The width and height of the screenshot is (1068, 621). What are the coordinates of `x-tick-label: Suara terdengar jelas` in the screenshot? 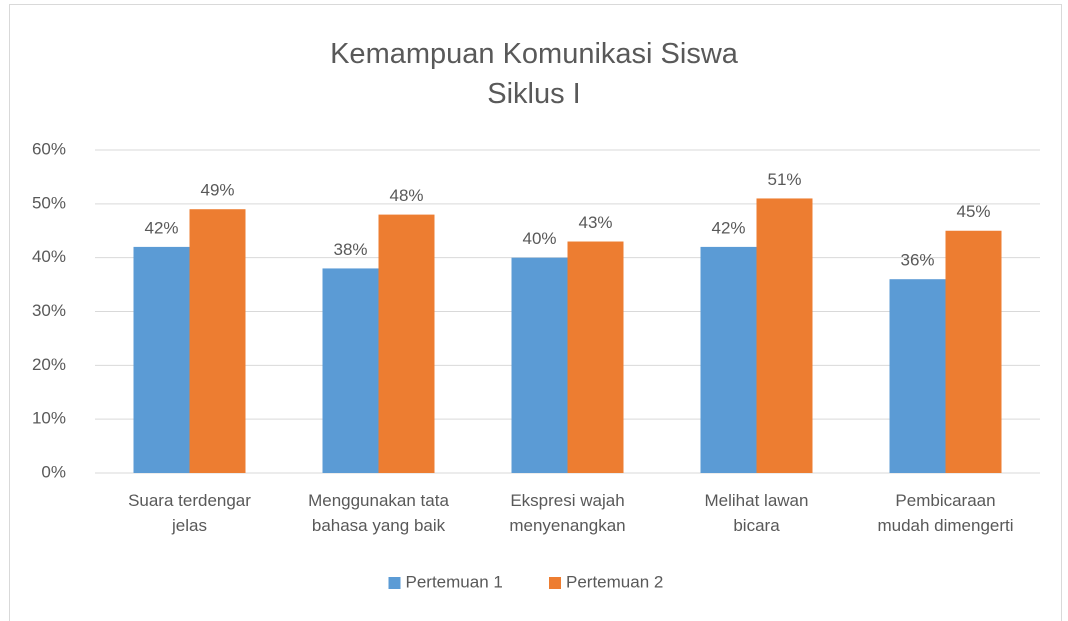 It's located at (189, 513).